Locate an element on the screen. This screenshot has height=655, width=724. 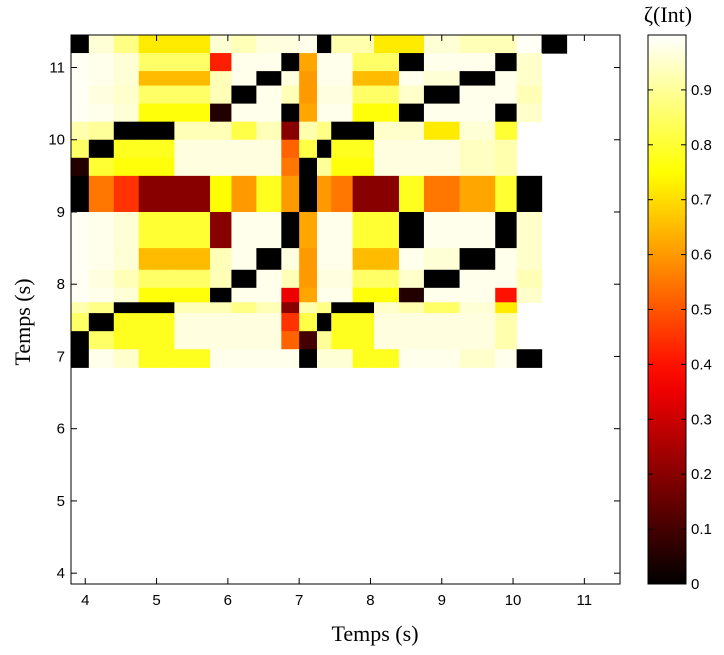
y-tick-label: 5 is located at coordinates (61, 501).